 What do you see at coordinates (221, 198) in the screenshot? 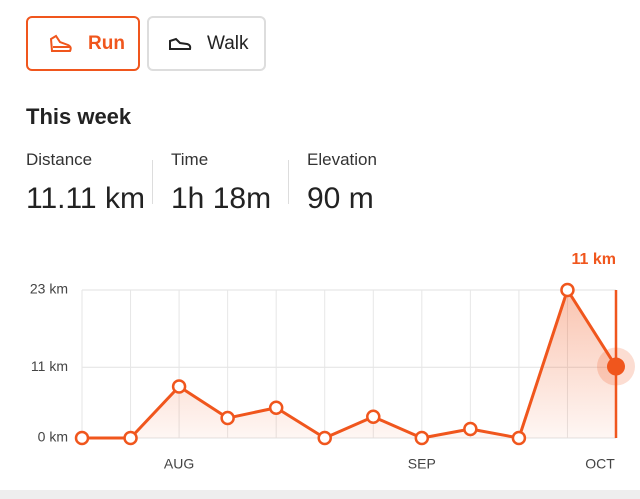
I see `stat-value: 1h 18m` at bounding box center [221, 198].